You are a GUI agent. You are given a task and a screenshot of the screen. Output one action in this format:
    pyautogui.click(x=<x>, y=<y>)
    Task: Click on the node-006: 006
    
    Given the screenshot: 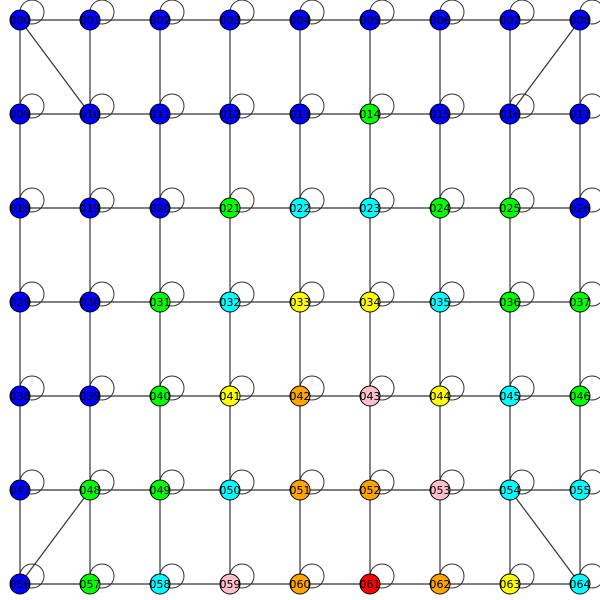 What is the action you would take?
    pyautogui.click(x=440, y=20)
    